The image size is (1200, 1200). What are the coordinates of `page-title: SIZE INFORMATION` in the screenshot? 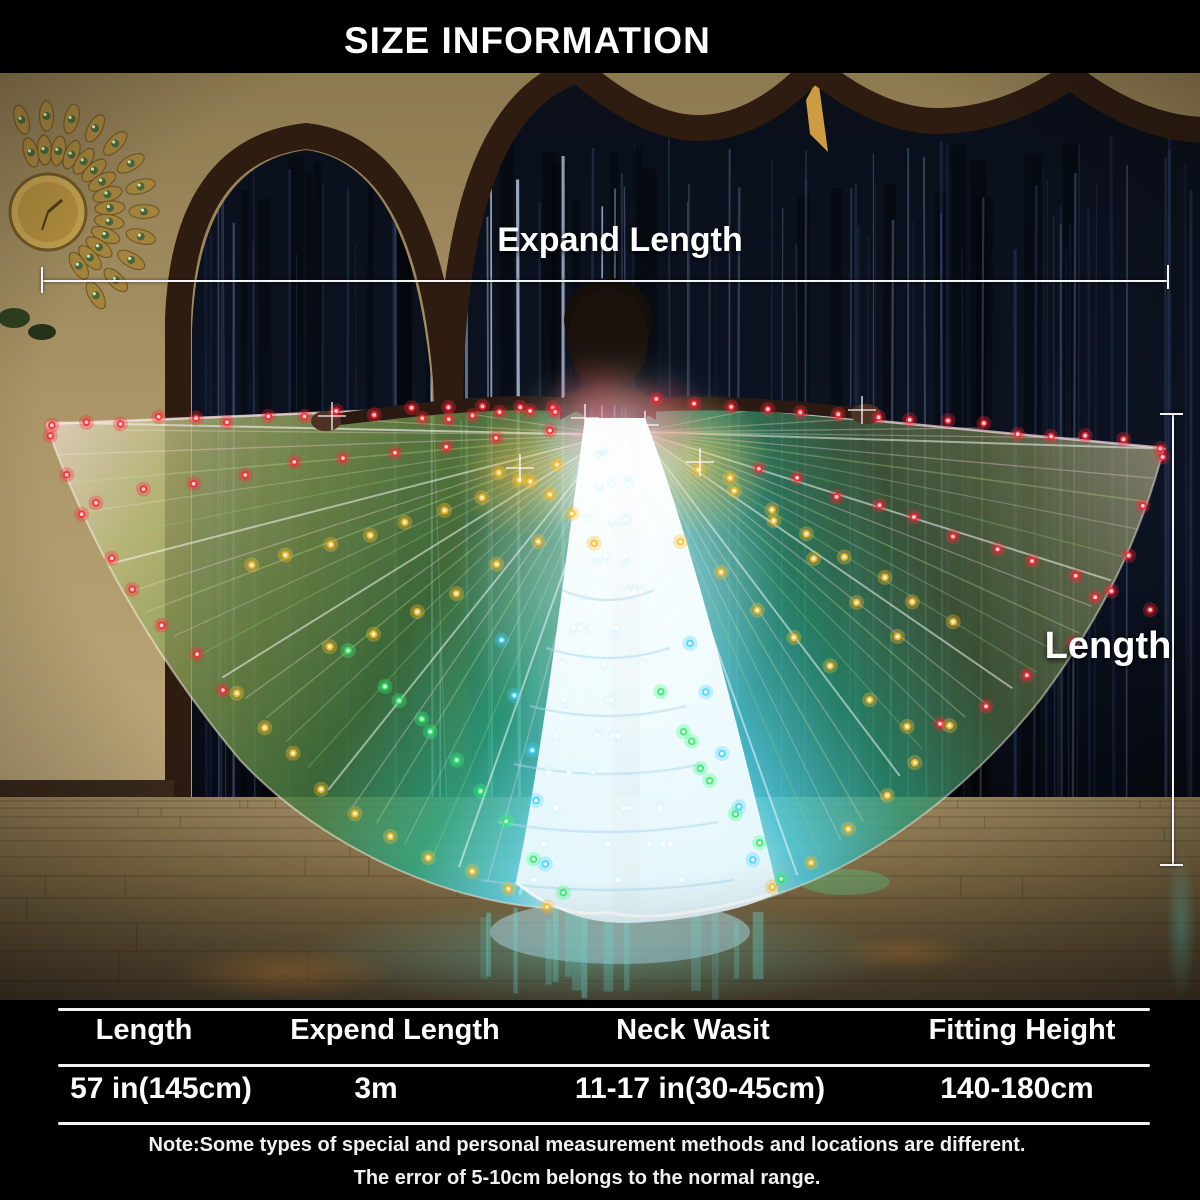 It's located at (527, 40).